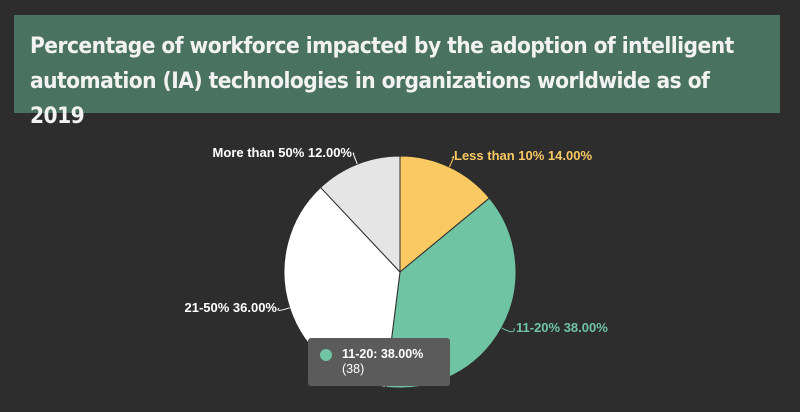  Describe the element at coordinates (379, 362) in the screenshot. I see `chart-tooltip: 11-20: 38.00% (38)` at that location.